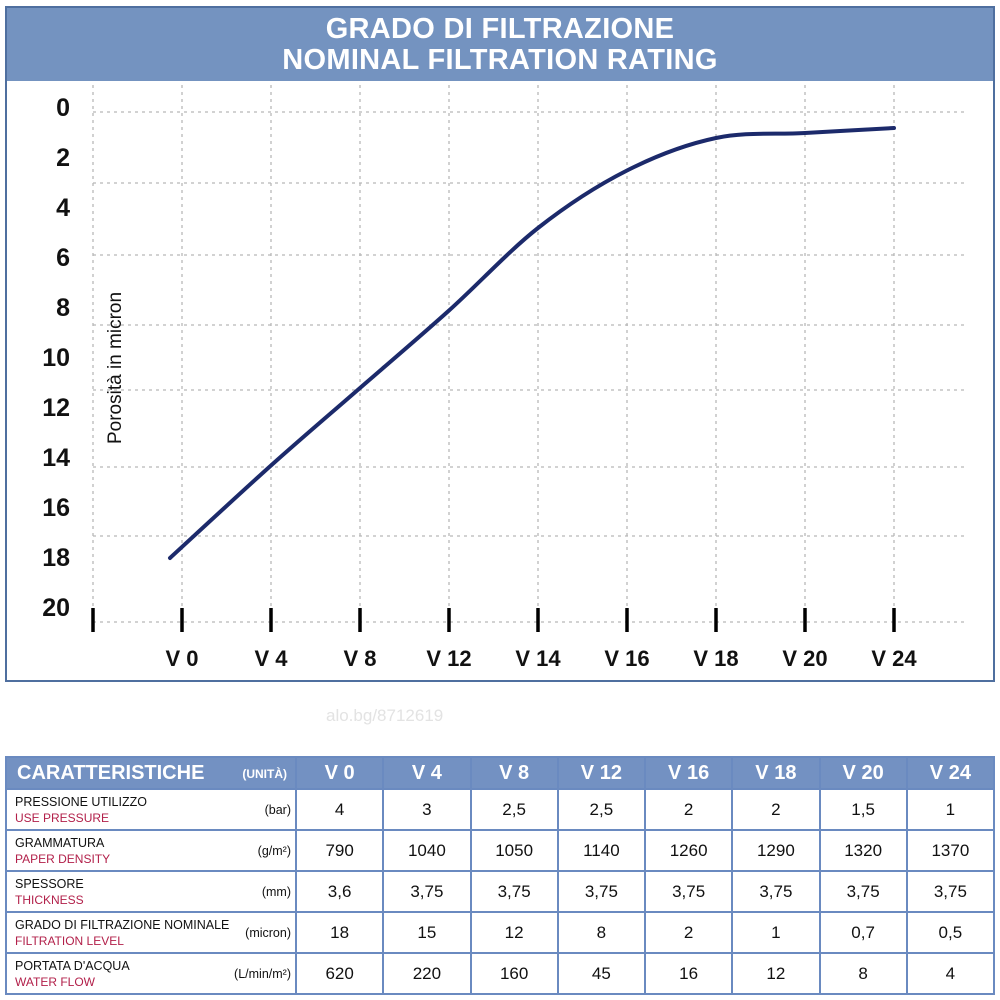 The height and width of the screenshot is (1000, 1000). Describe the element at coordinates (62, 817) in the screenshot. I see `row-label-en: USE PRESSURE` at that location.